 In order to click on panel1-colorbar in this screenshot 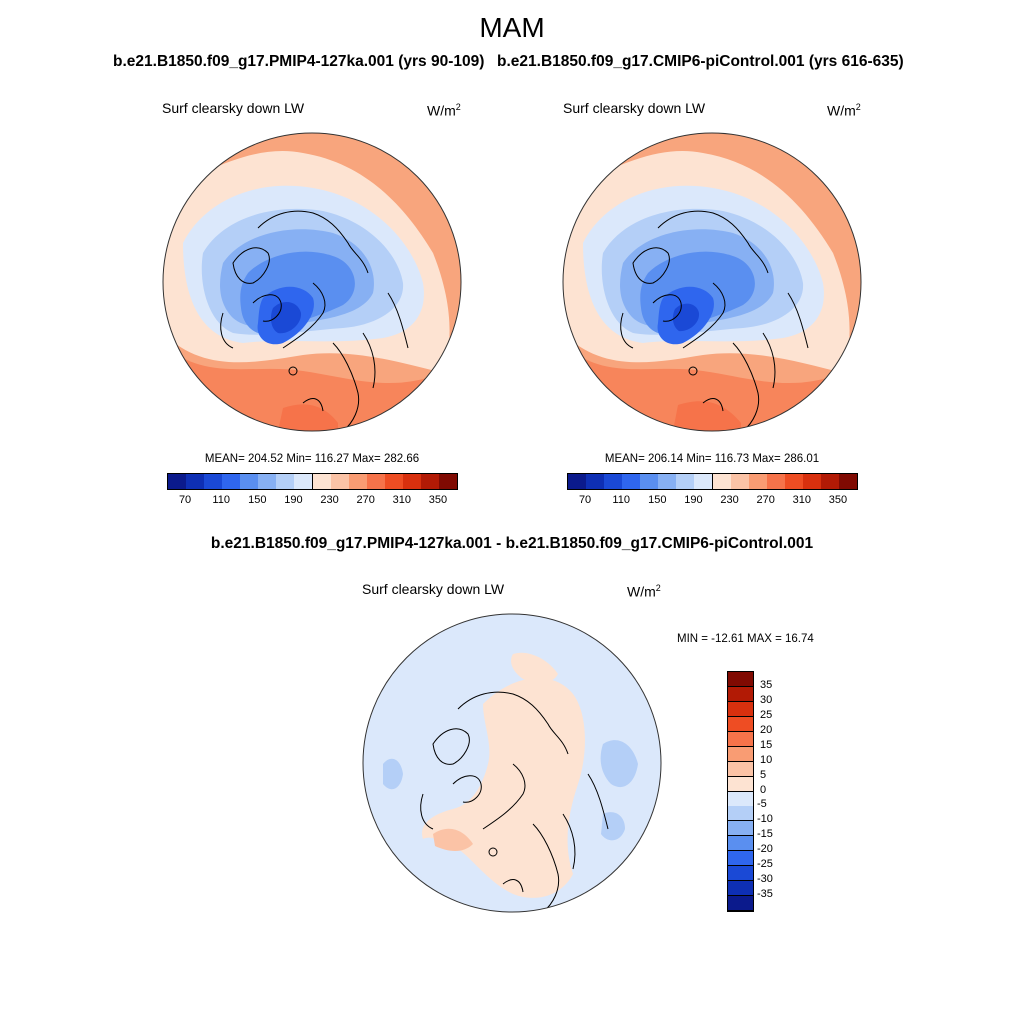, I will do `click(312, 481)`.